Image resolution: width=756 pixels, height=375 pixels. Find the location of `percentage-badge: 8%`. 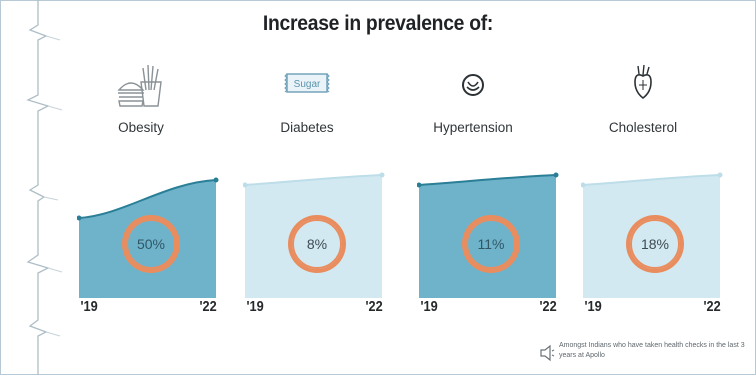

percentage-badge: 8% is located at coordinates (317, 244).